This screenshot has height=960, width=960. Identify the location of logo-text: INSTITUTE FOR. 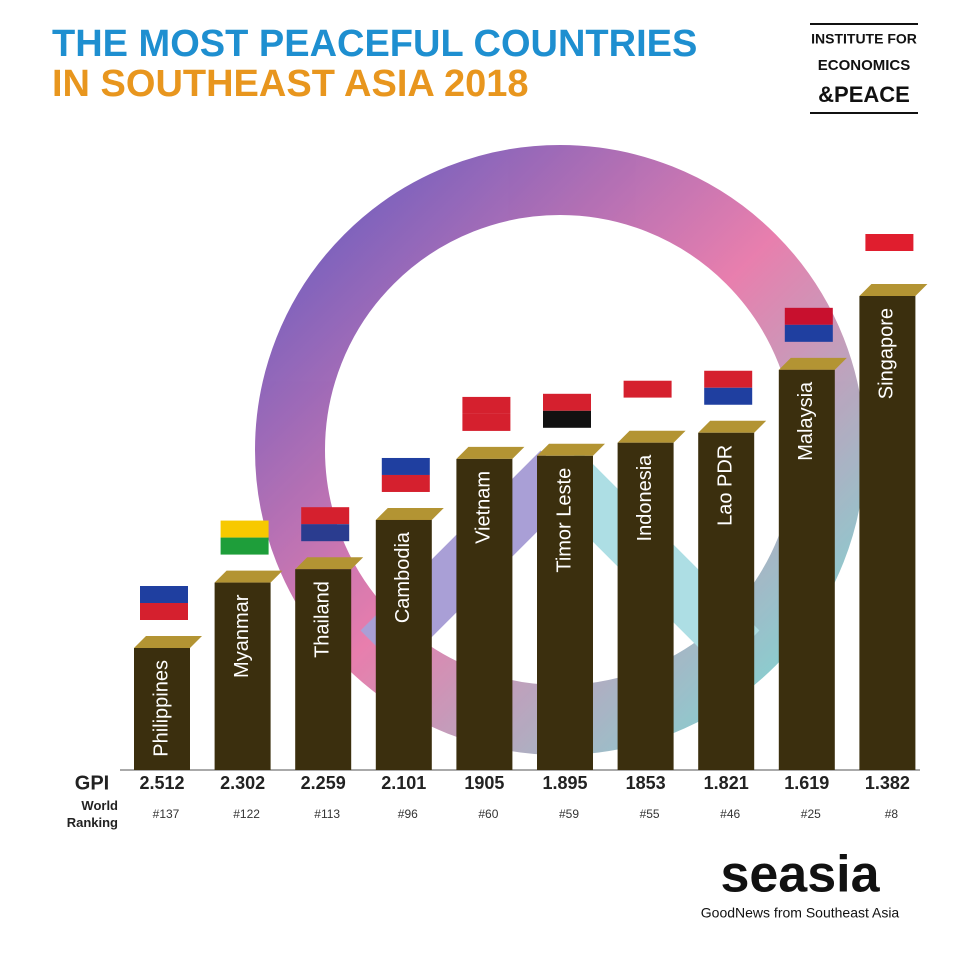
(864, 39).